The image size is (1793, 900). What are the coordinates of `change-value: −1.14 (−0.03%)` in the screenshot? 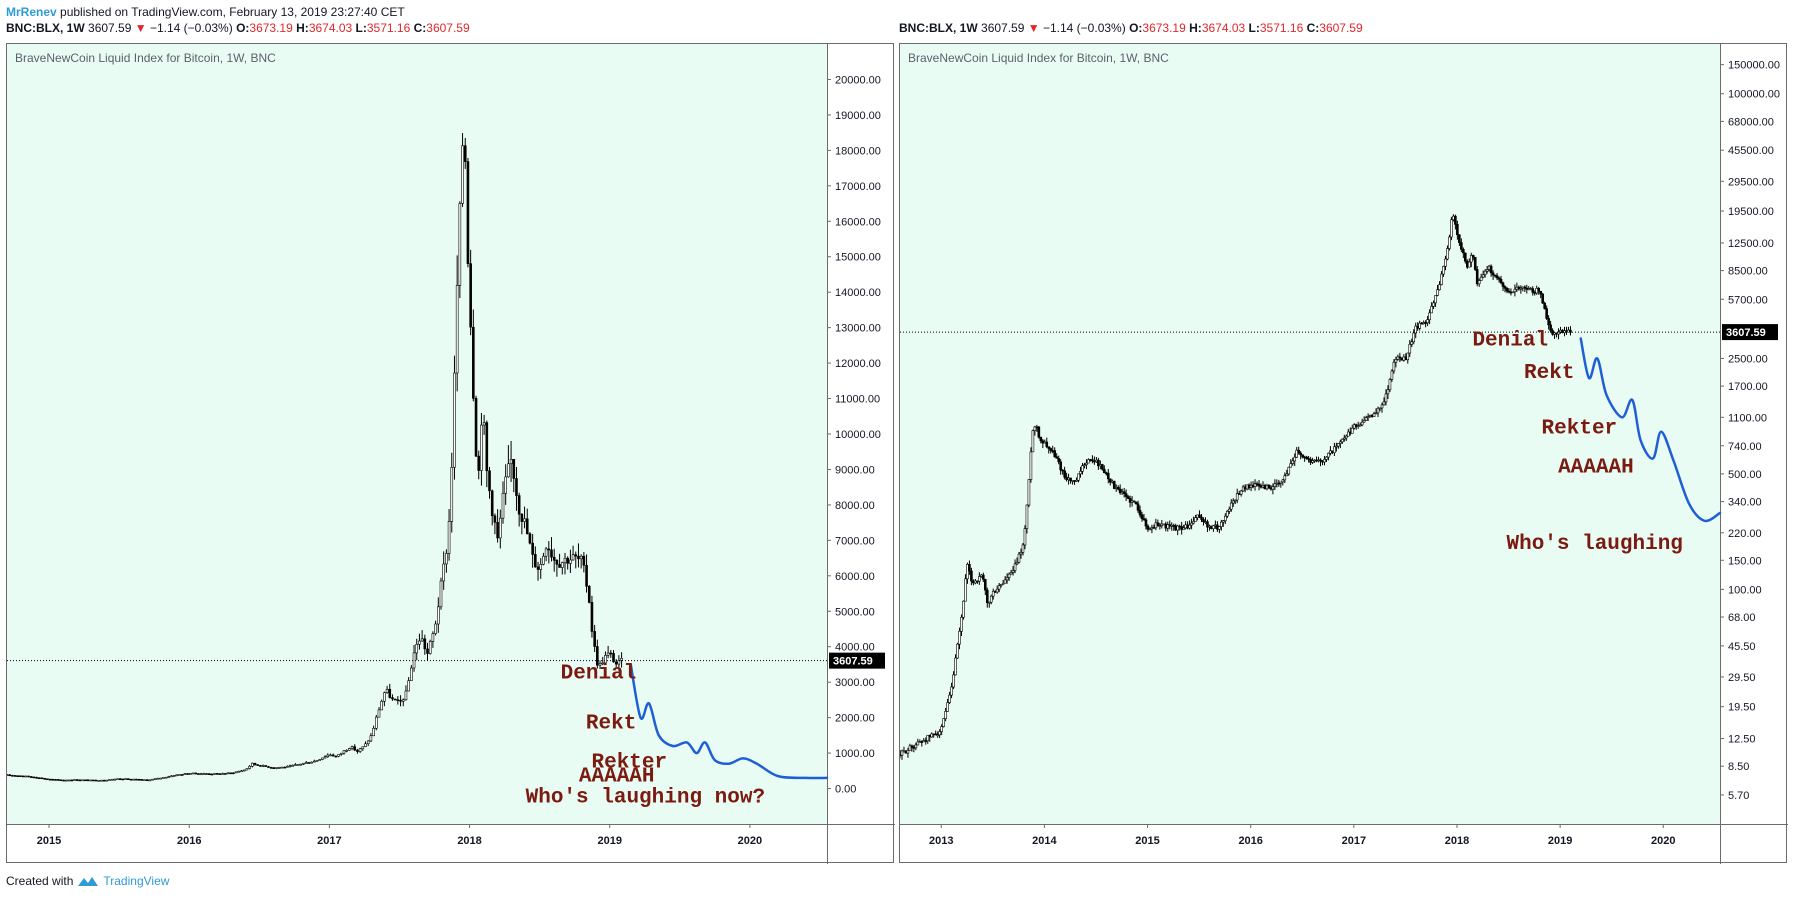 It's located at (1084, 28).